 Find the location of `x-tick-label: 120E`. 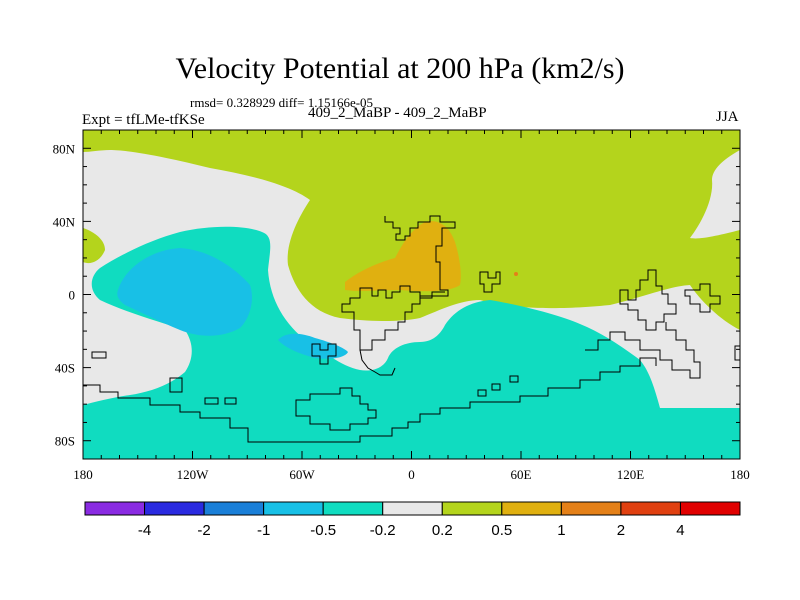

x-tick-label: 120E is located at coordinates (631, 474).